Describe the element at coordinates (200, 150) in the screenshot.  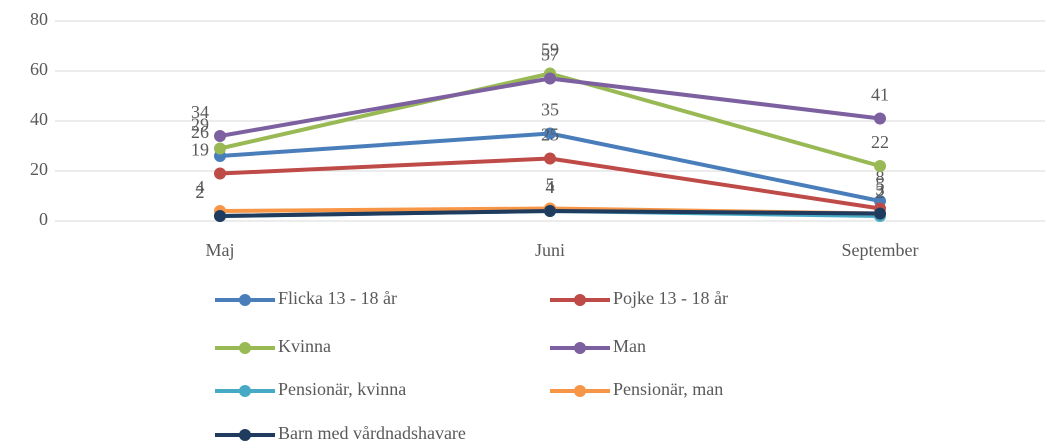
I see `data-label: 19` at that location.